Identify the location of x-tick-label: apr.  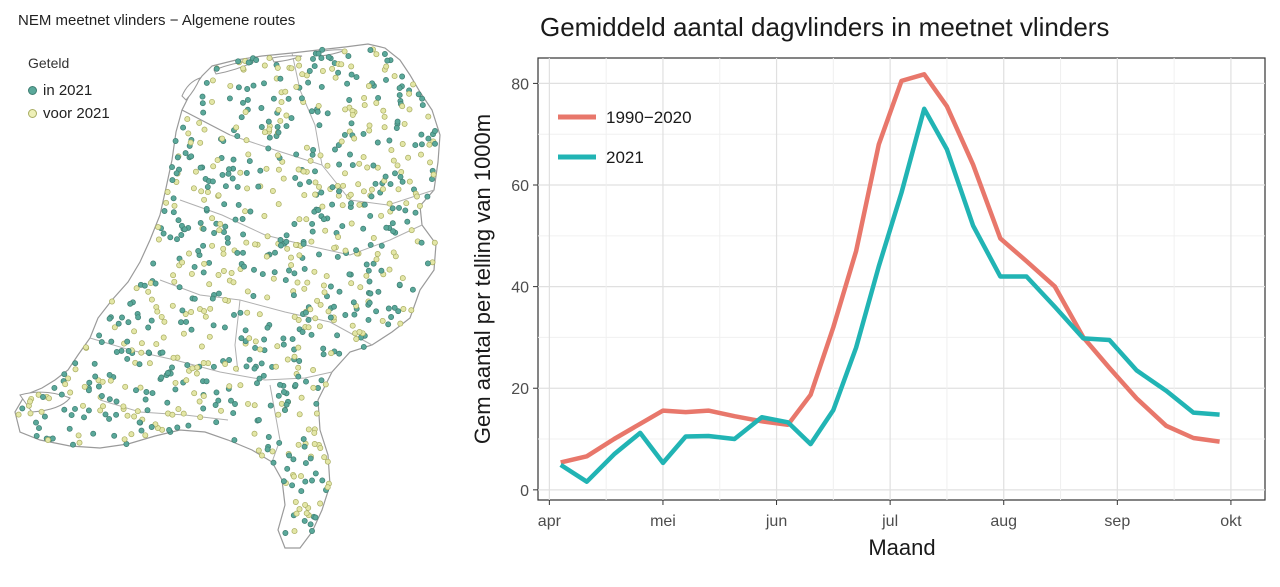
(550, 521).